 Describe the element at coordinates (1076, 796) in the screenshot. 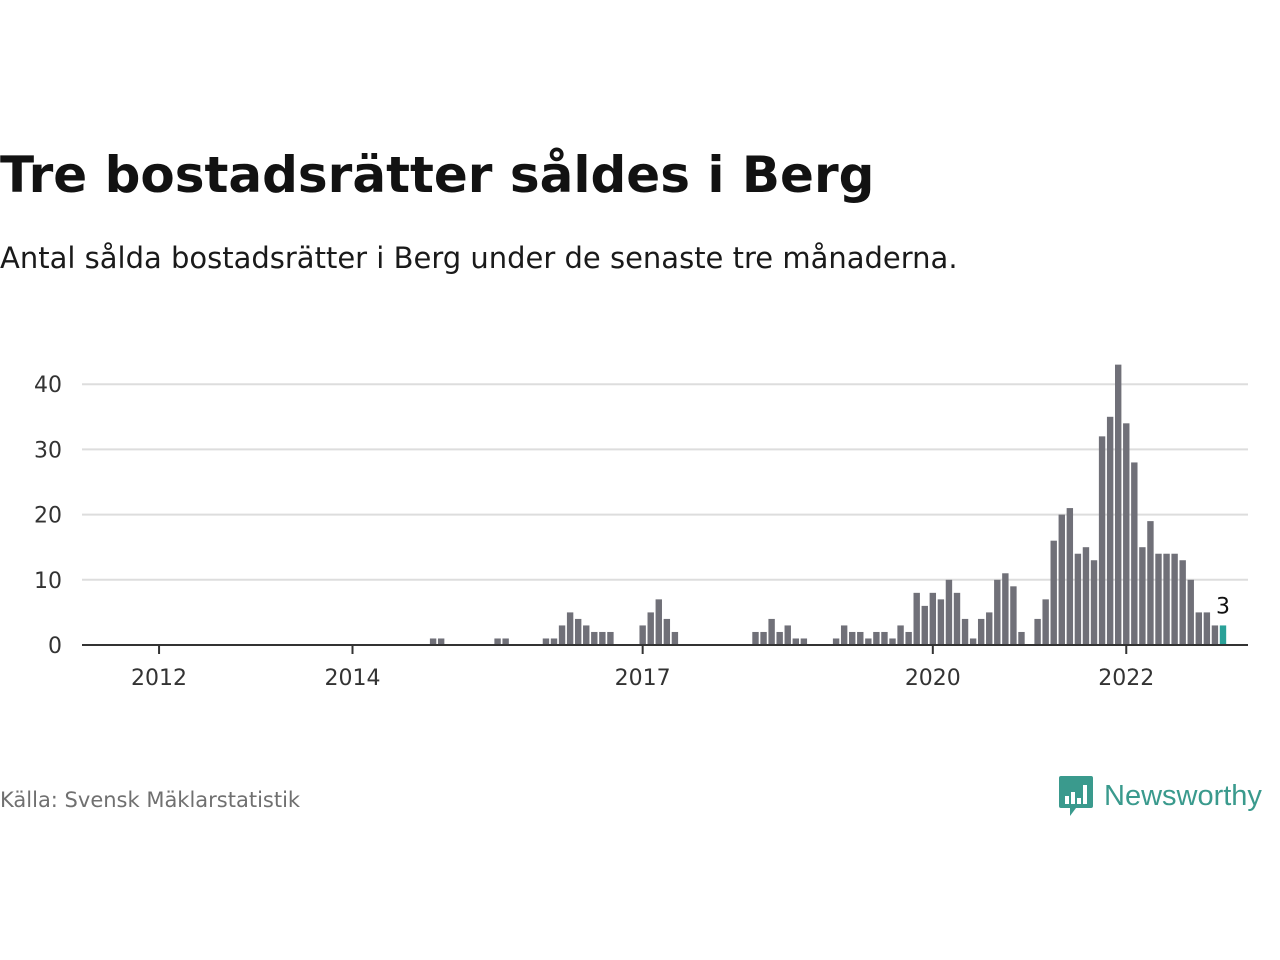

I see `bar-chart-speech-bubble-icon` at that location.